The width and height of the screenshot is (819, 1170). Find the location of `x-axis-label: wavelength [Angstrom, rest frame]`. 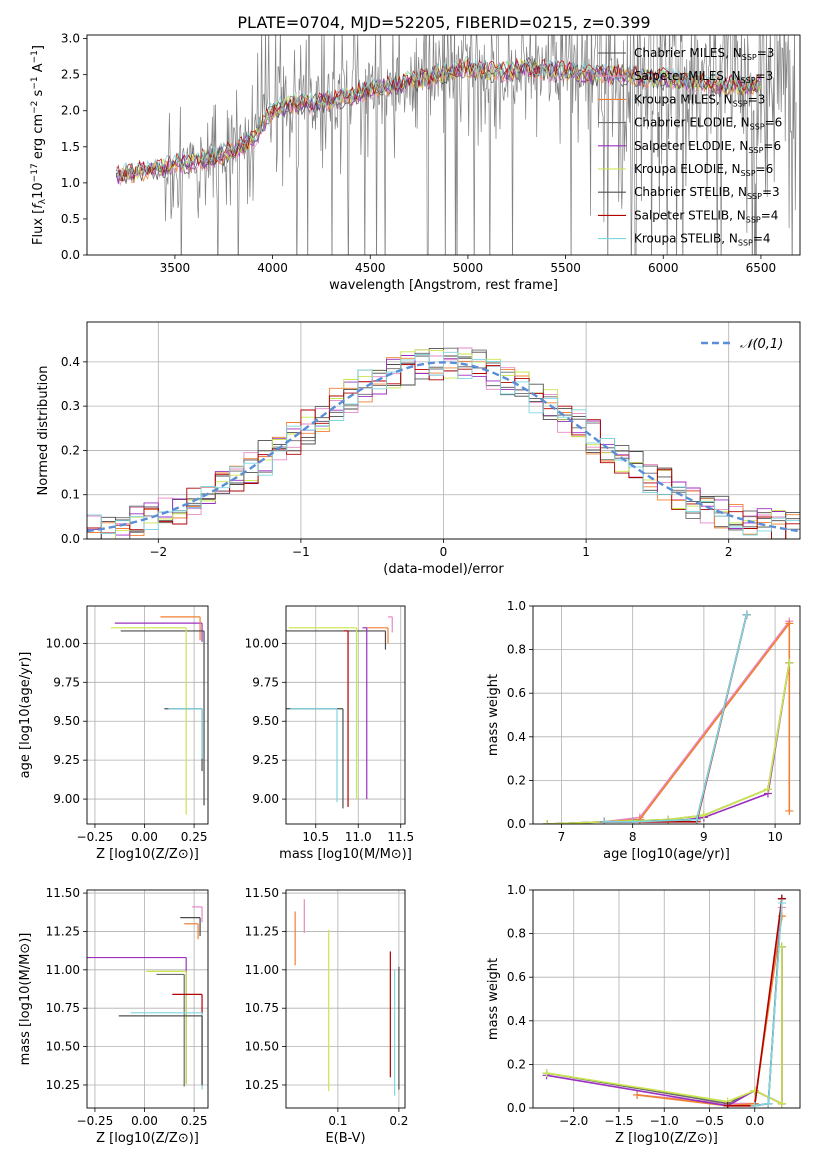

x-axis-label: wavelength [Angstrom, rest frame] is located at coordinates (443, 285).